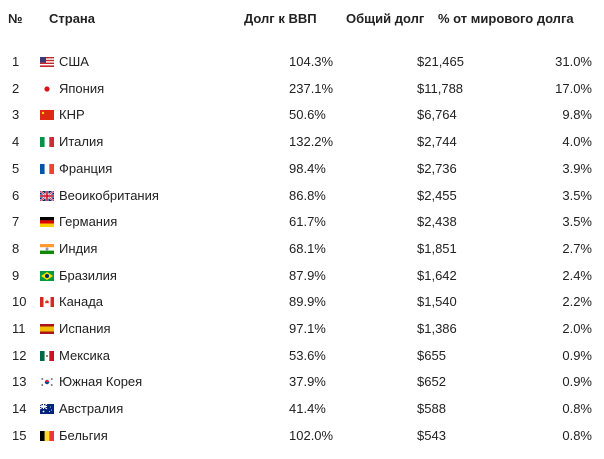  Describe the element at coordinates (16, 248) in the screenshot. I see `row-number: 8` at that location.